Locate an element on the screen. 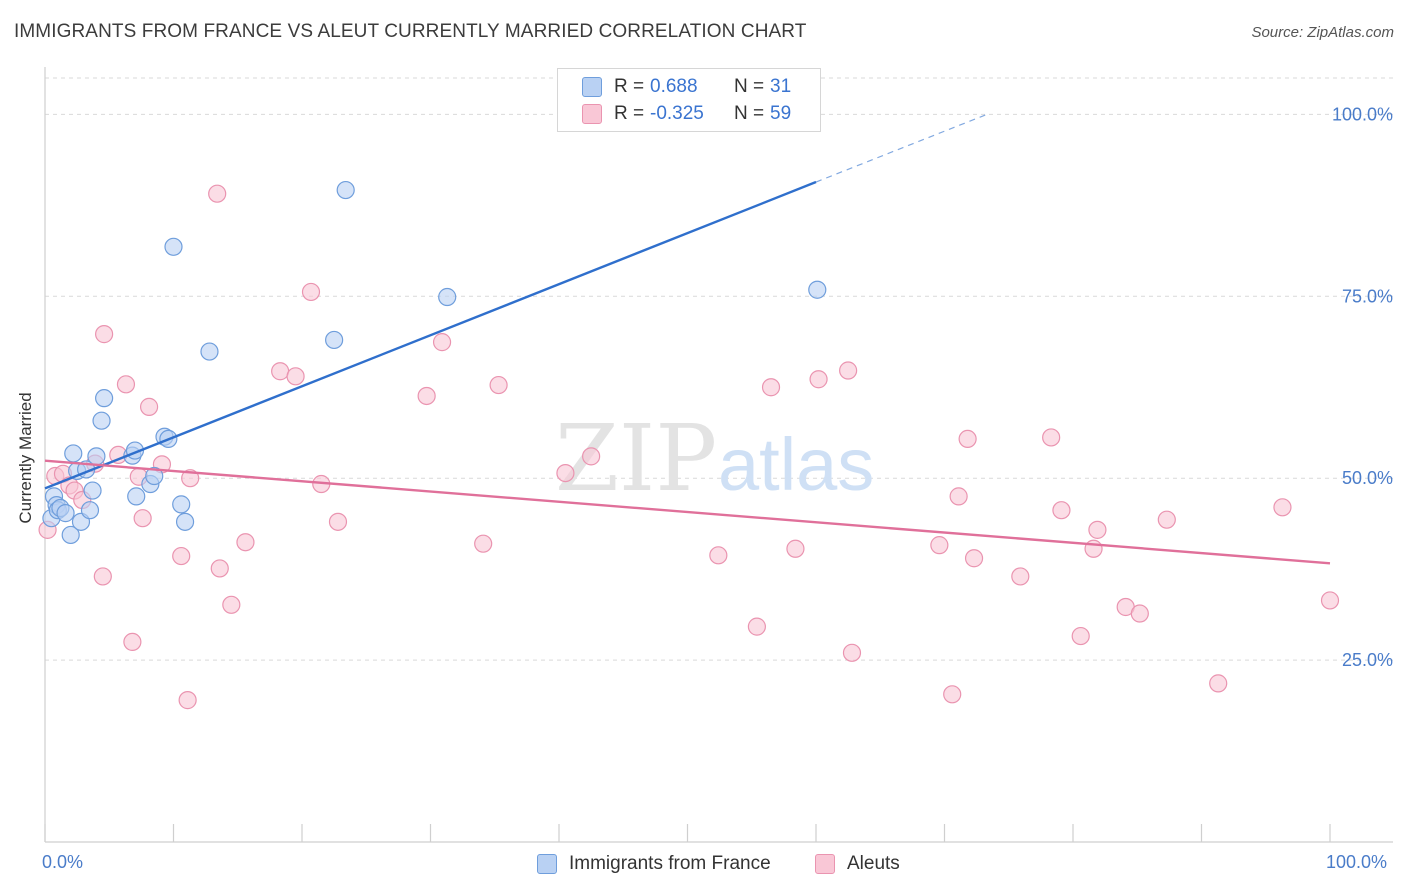 The width and height of the screenshot is (1406, 892). y-tick-label: 50.0% is located at coordinates (1367, 478).